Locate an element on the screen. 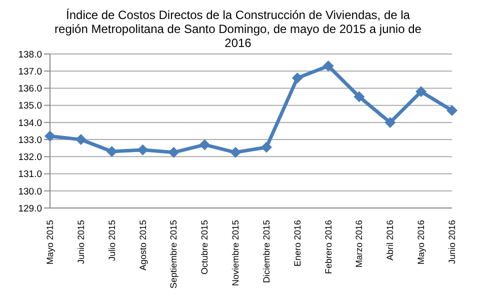 The height and width of the screenshot is (302, 477). x-tick-label: Julio 2015 is located at coordinates (111, 241).